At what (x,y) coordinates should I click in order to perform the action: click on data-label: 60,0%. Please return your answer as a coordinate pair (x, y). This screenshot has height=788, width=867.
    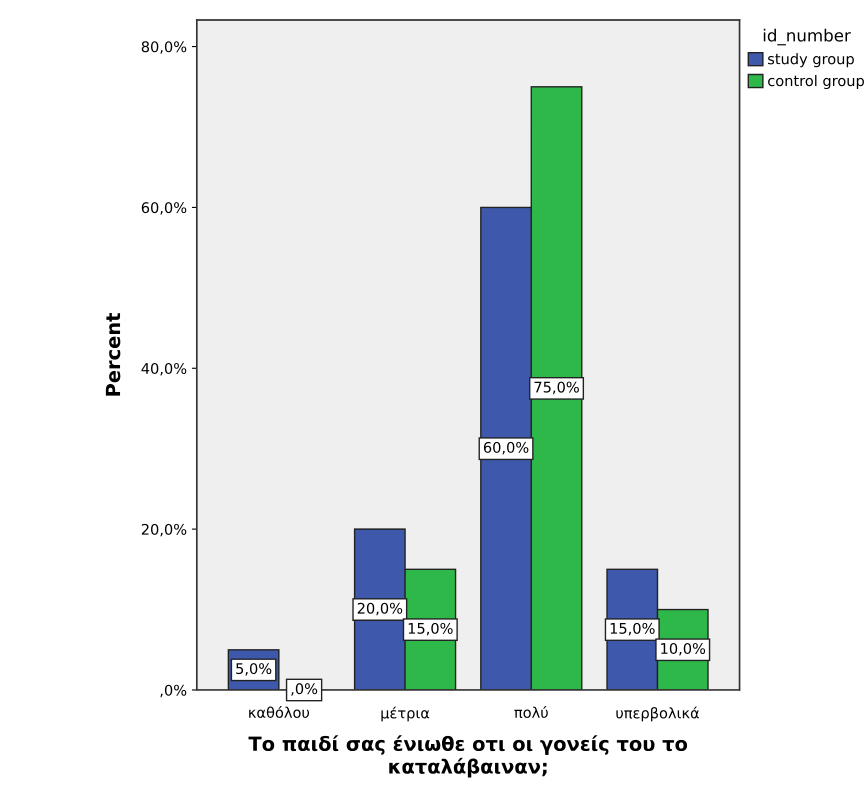
    Looking at the image, I should click on (506, 448).